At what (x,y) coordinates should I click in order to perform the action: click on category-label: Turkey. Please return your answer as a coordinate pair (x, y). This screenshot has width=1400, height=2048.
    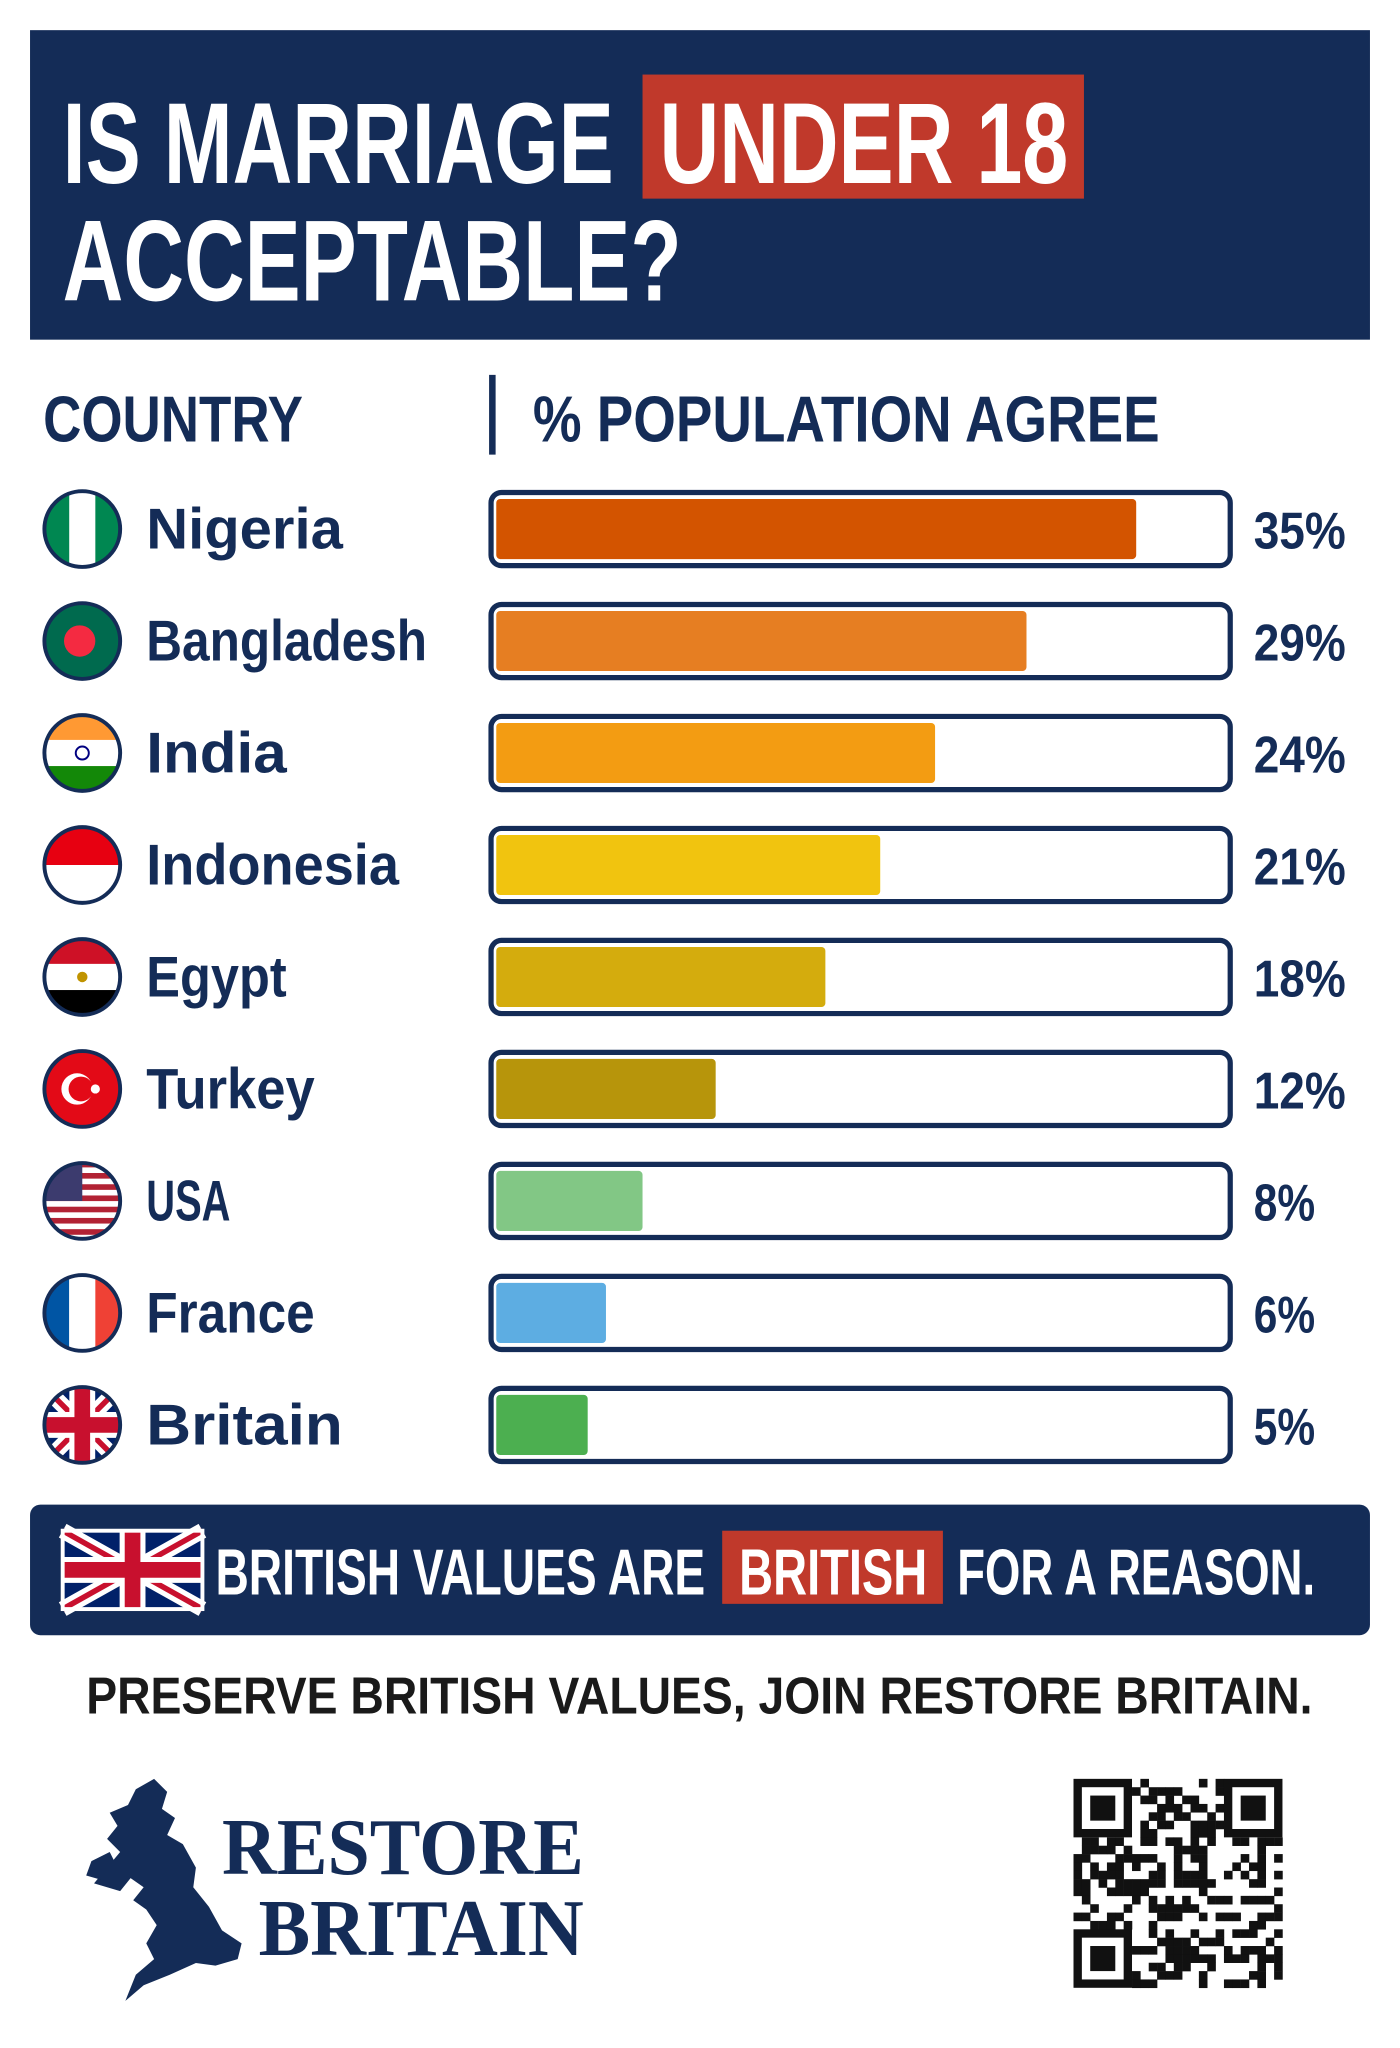
    Looking at the image, I should click on (230, 1090).